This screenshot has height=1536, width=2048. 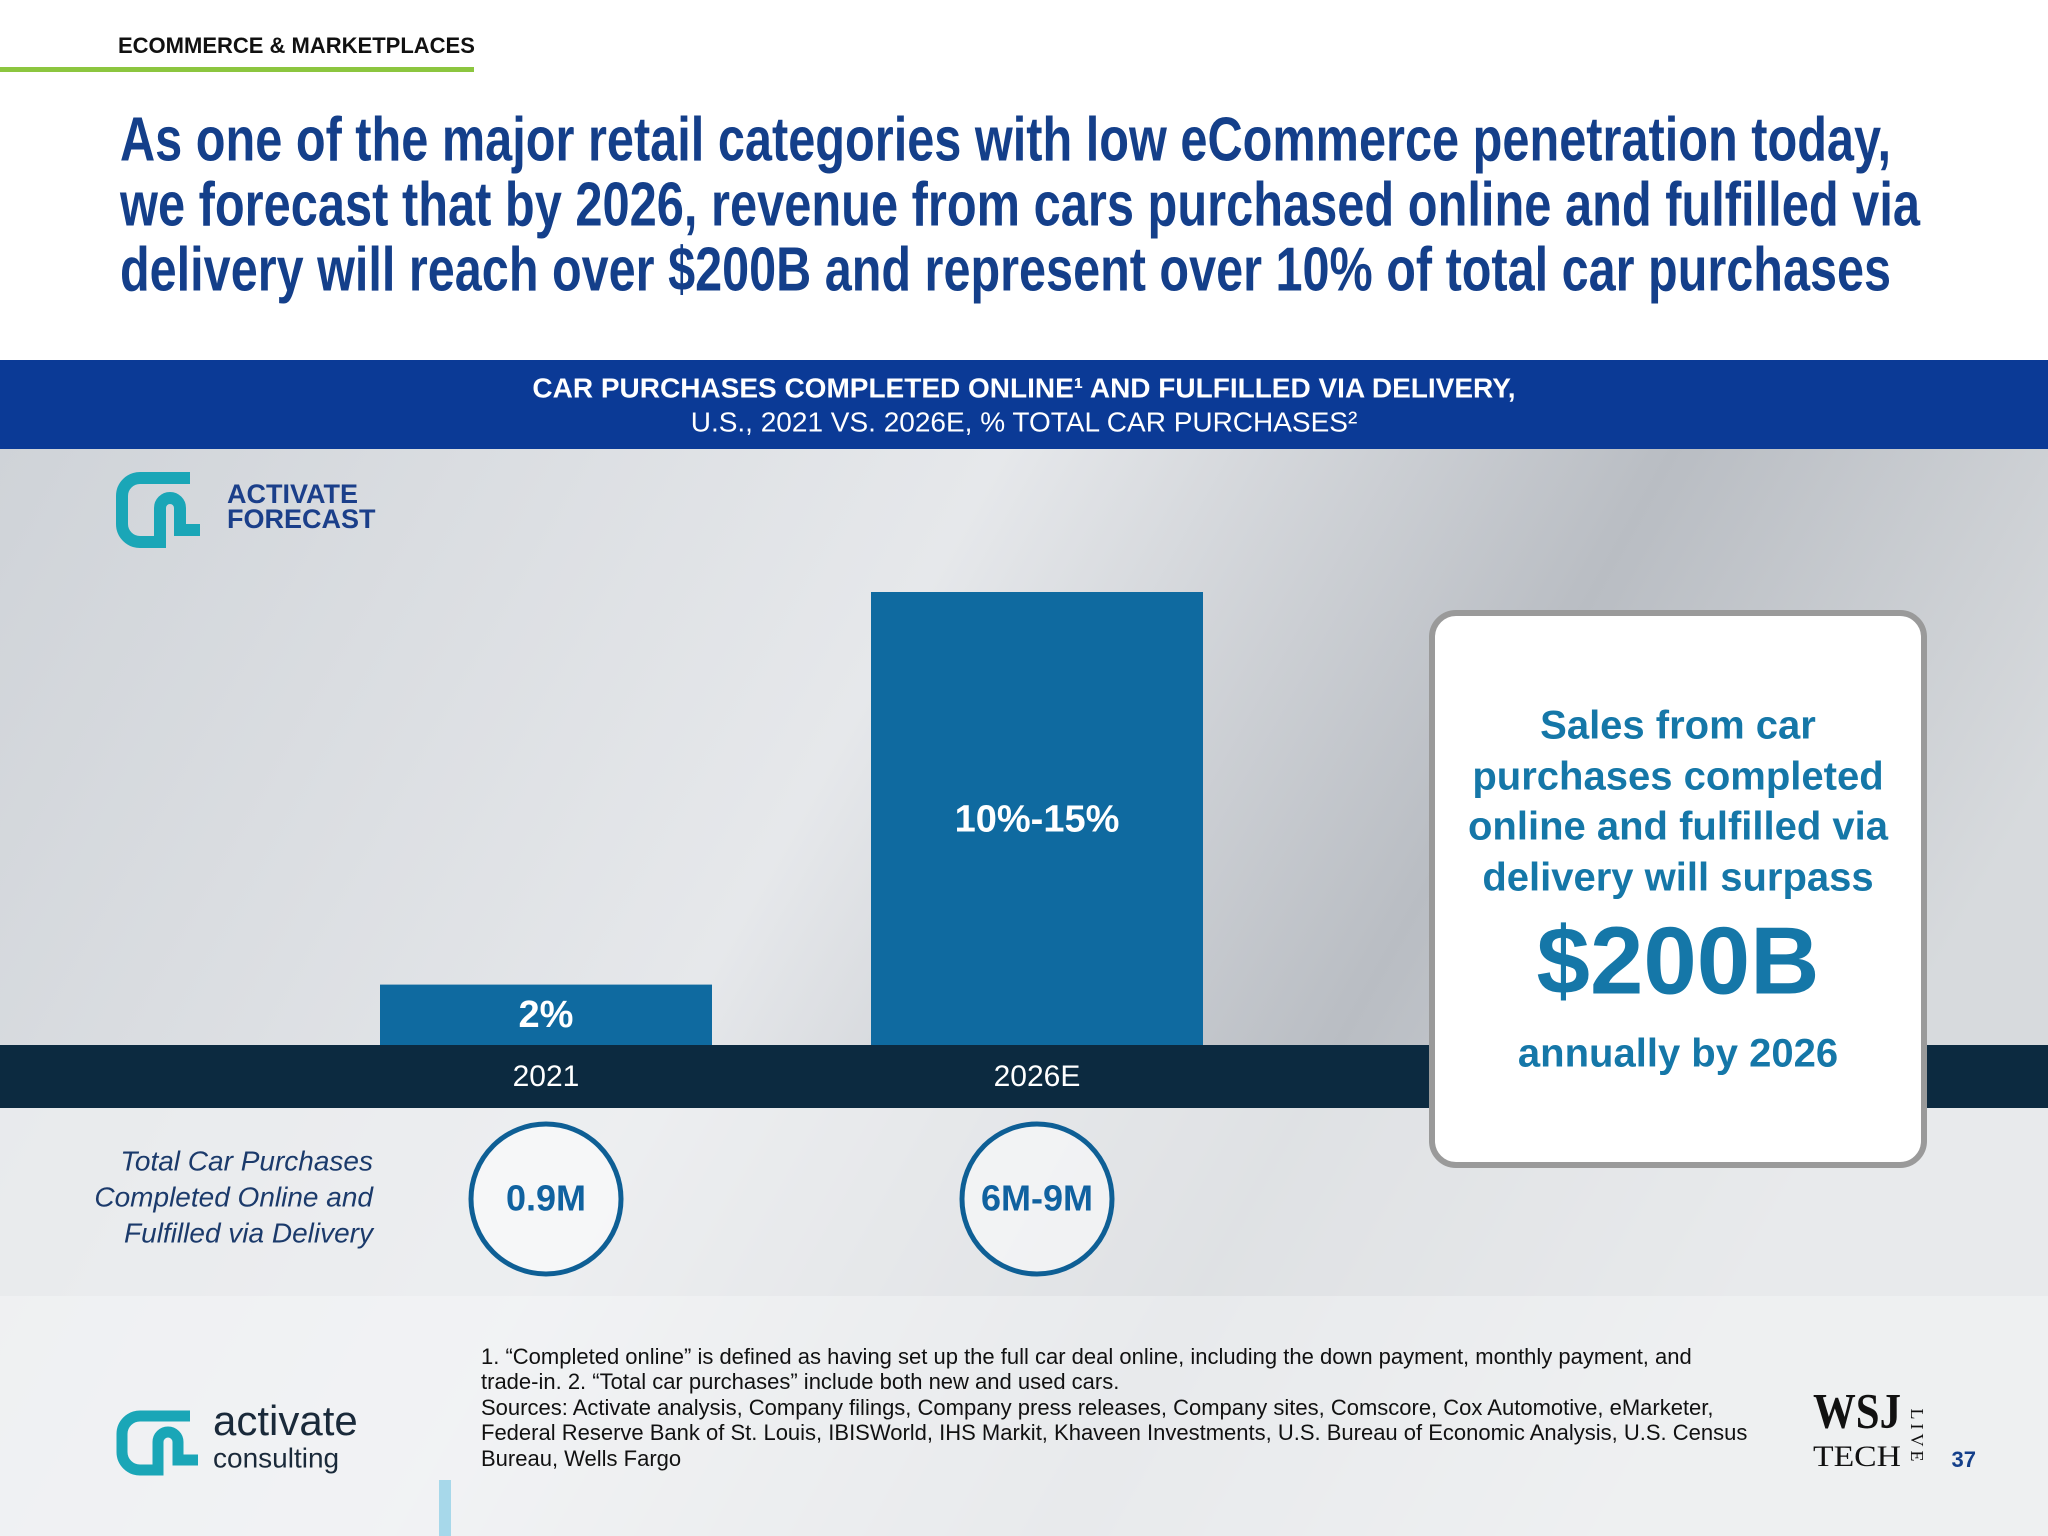 I want to click on wsj-side: LIVE, so click(x=1917, y=1437).